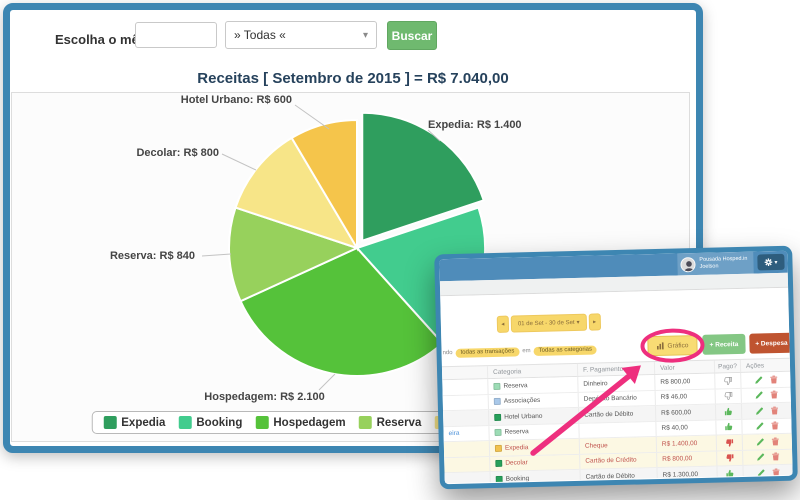  I want to click on add-receita-button: + Receita, so click(724, 344).